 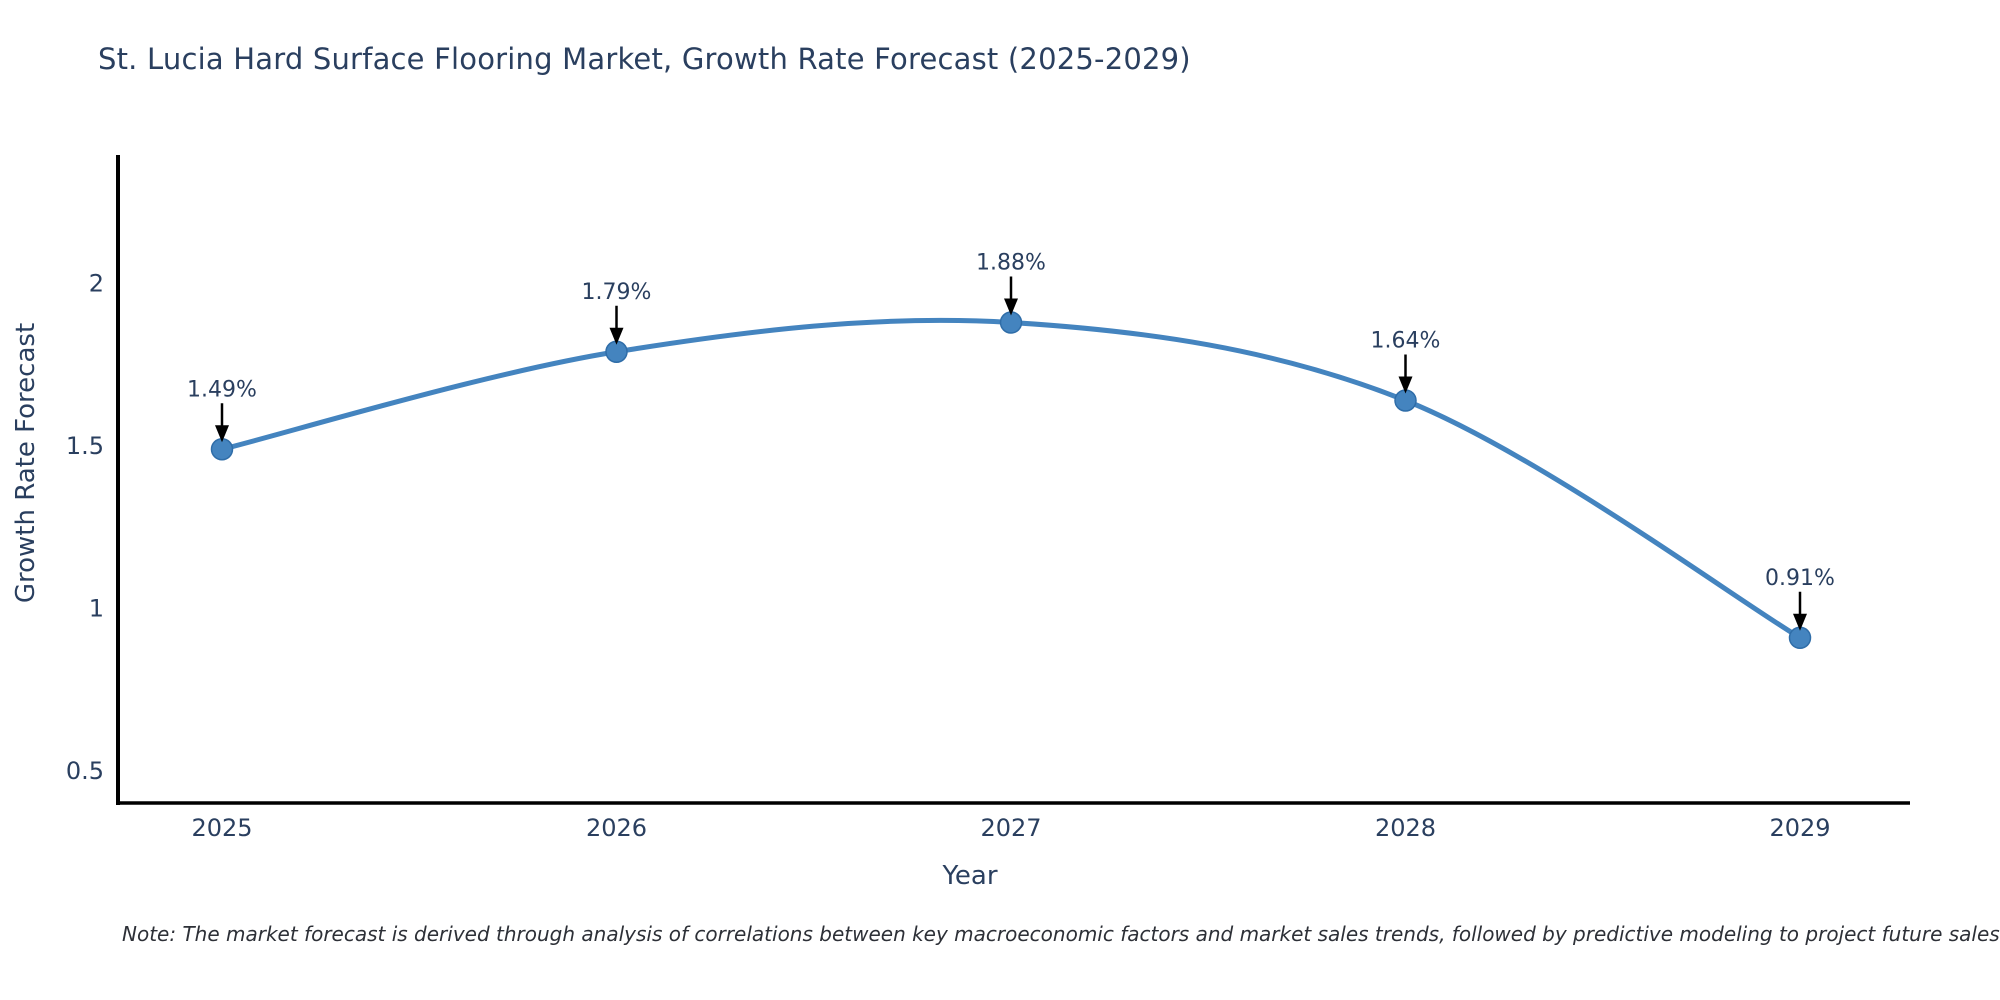 I want to click on y-tick-label: 2, so click(x=96, y=284).